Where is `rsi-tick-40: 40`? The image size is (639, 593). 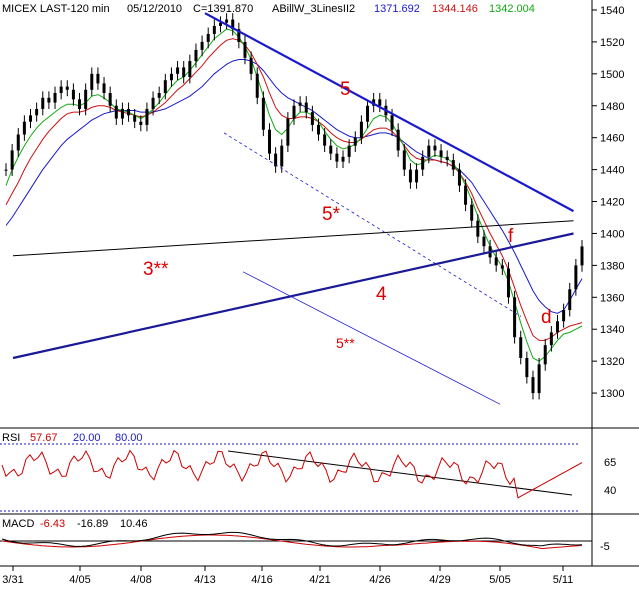
rsi-tick-40: 40 is located at coordinates (610, 491).